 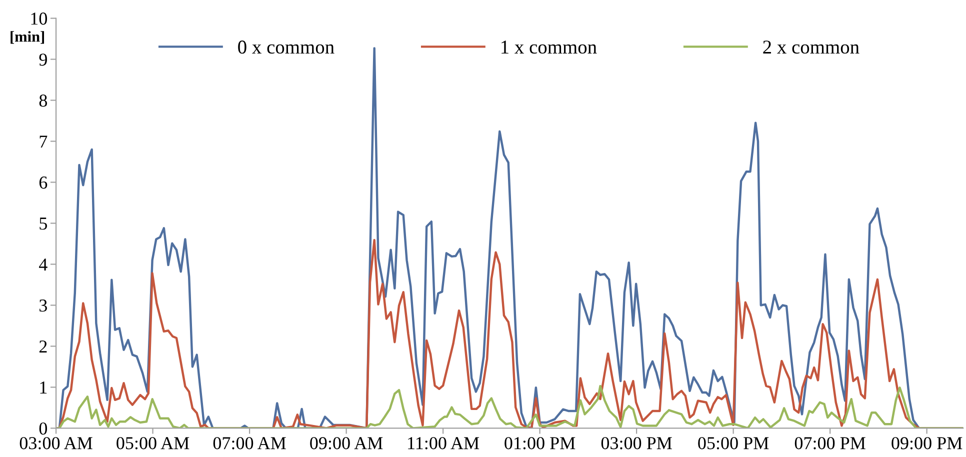 What do you see at coordinates (39, 18) in the screenshot?
I see `y-tick-label: 10` at bounding box center [39, 18].